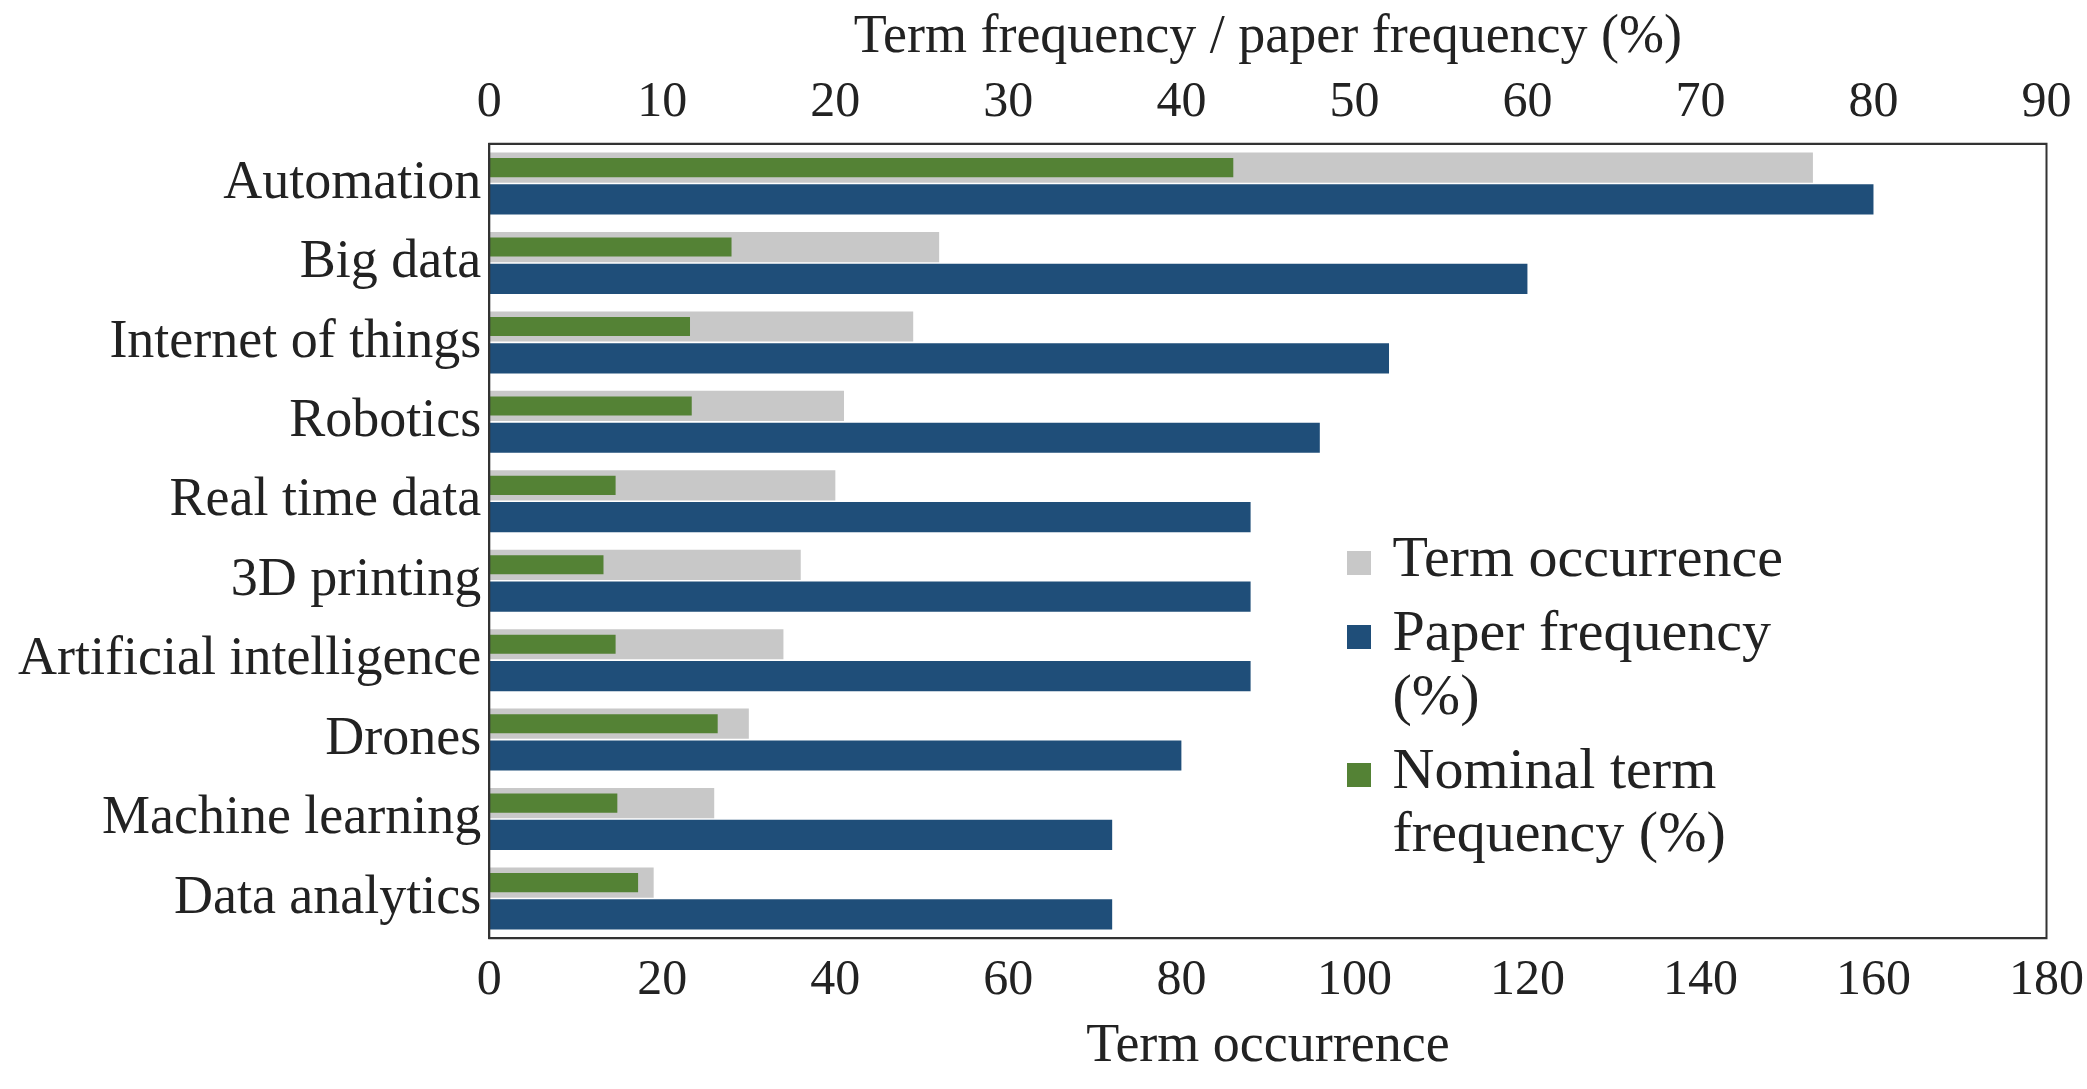 The width and height of the screenshot is (2087, 1089). Describe the element at coordinates (1873, 98) in the screenshot. I see `x2-tick-label: 80` at that location.